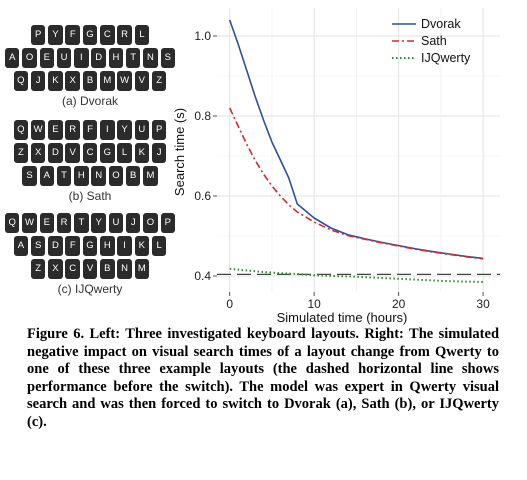  I want to click on x-tick-label: 10, so click(314, 304).